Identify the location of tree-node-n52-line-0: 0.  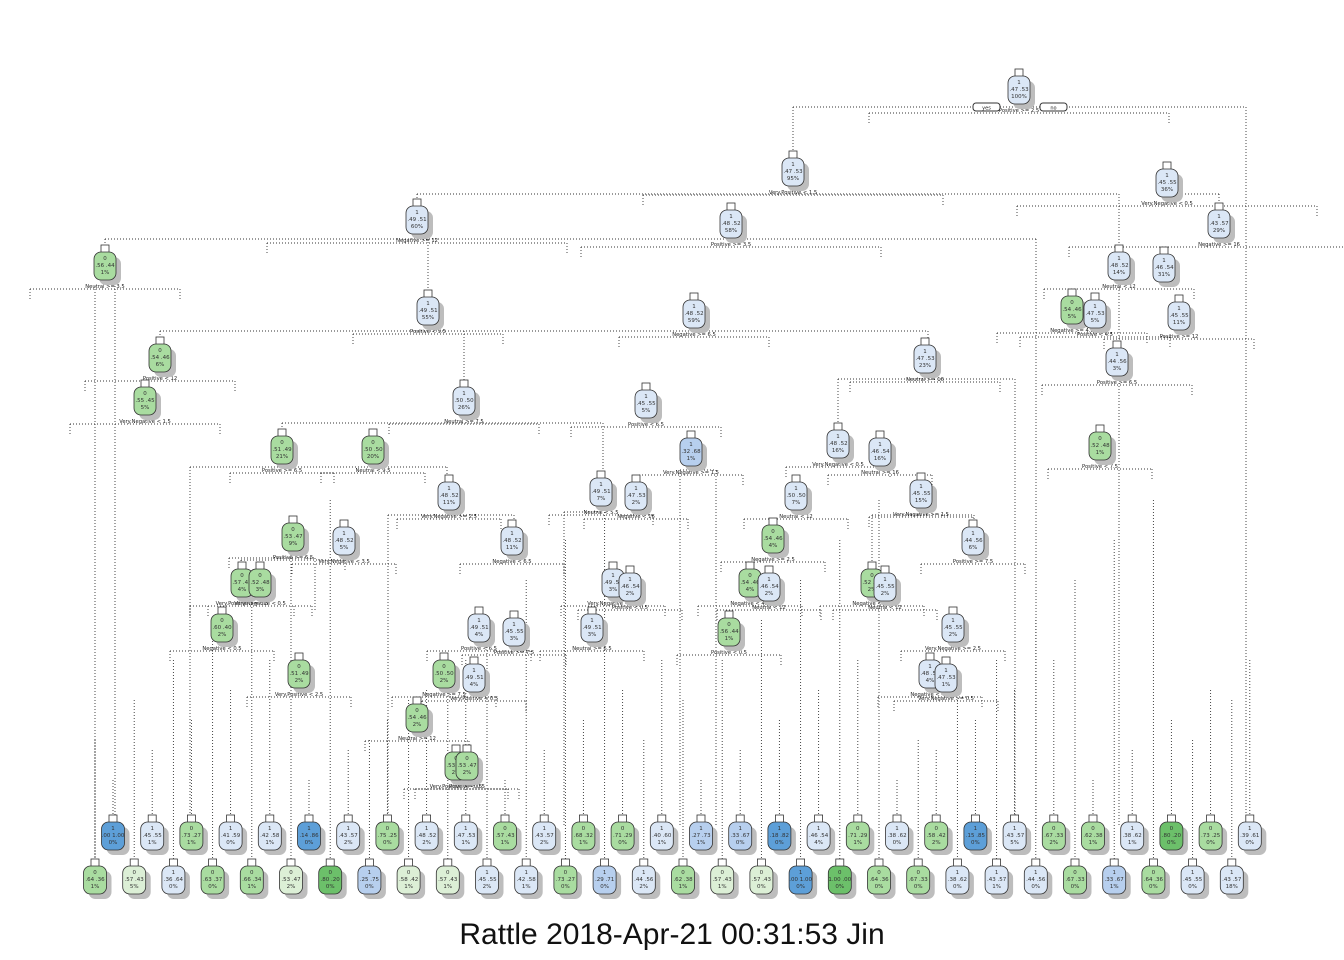
(299, 667).